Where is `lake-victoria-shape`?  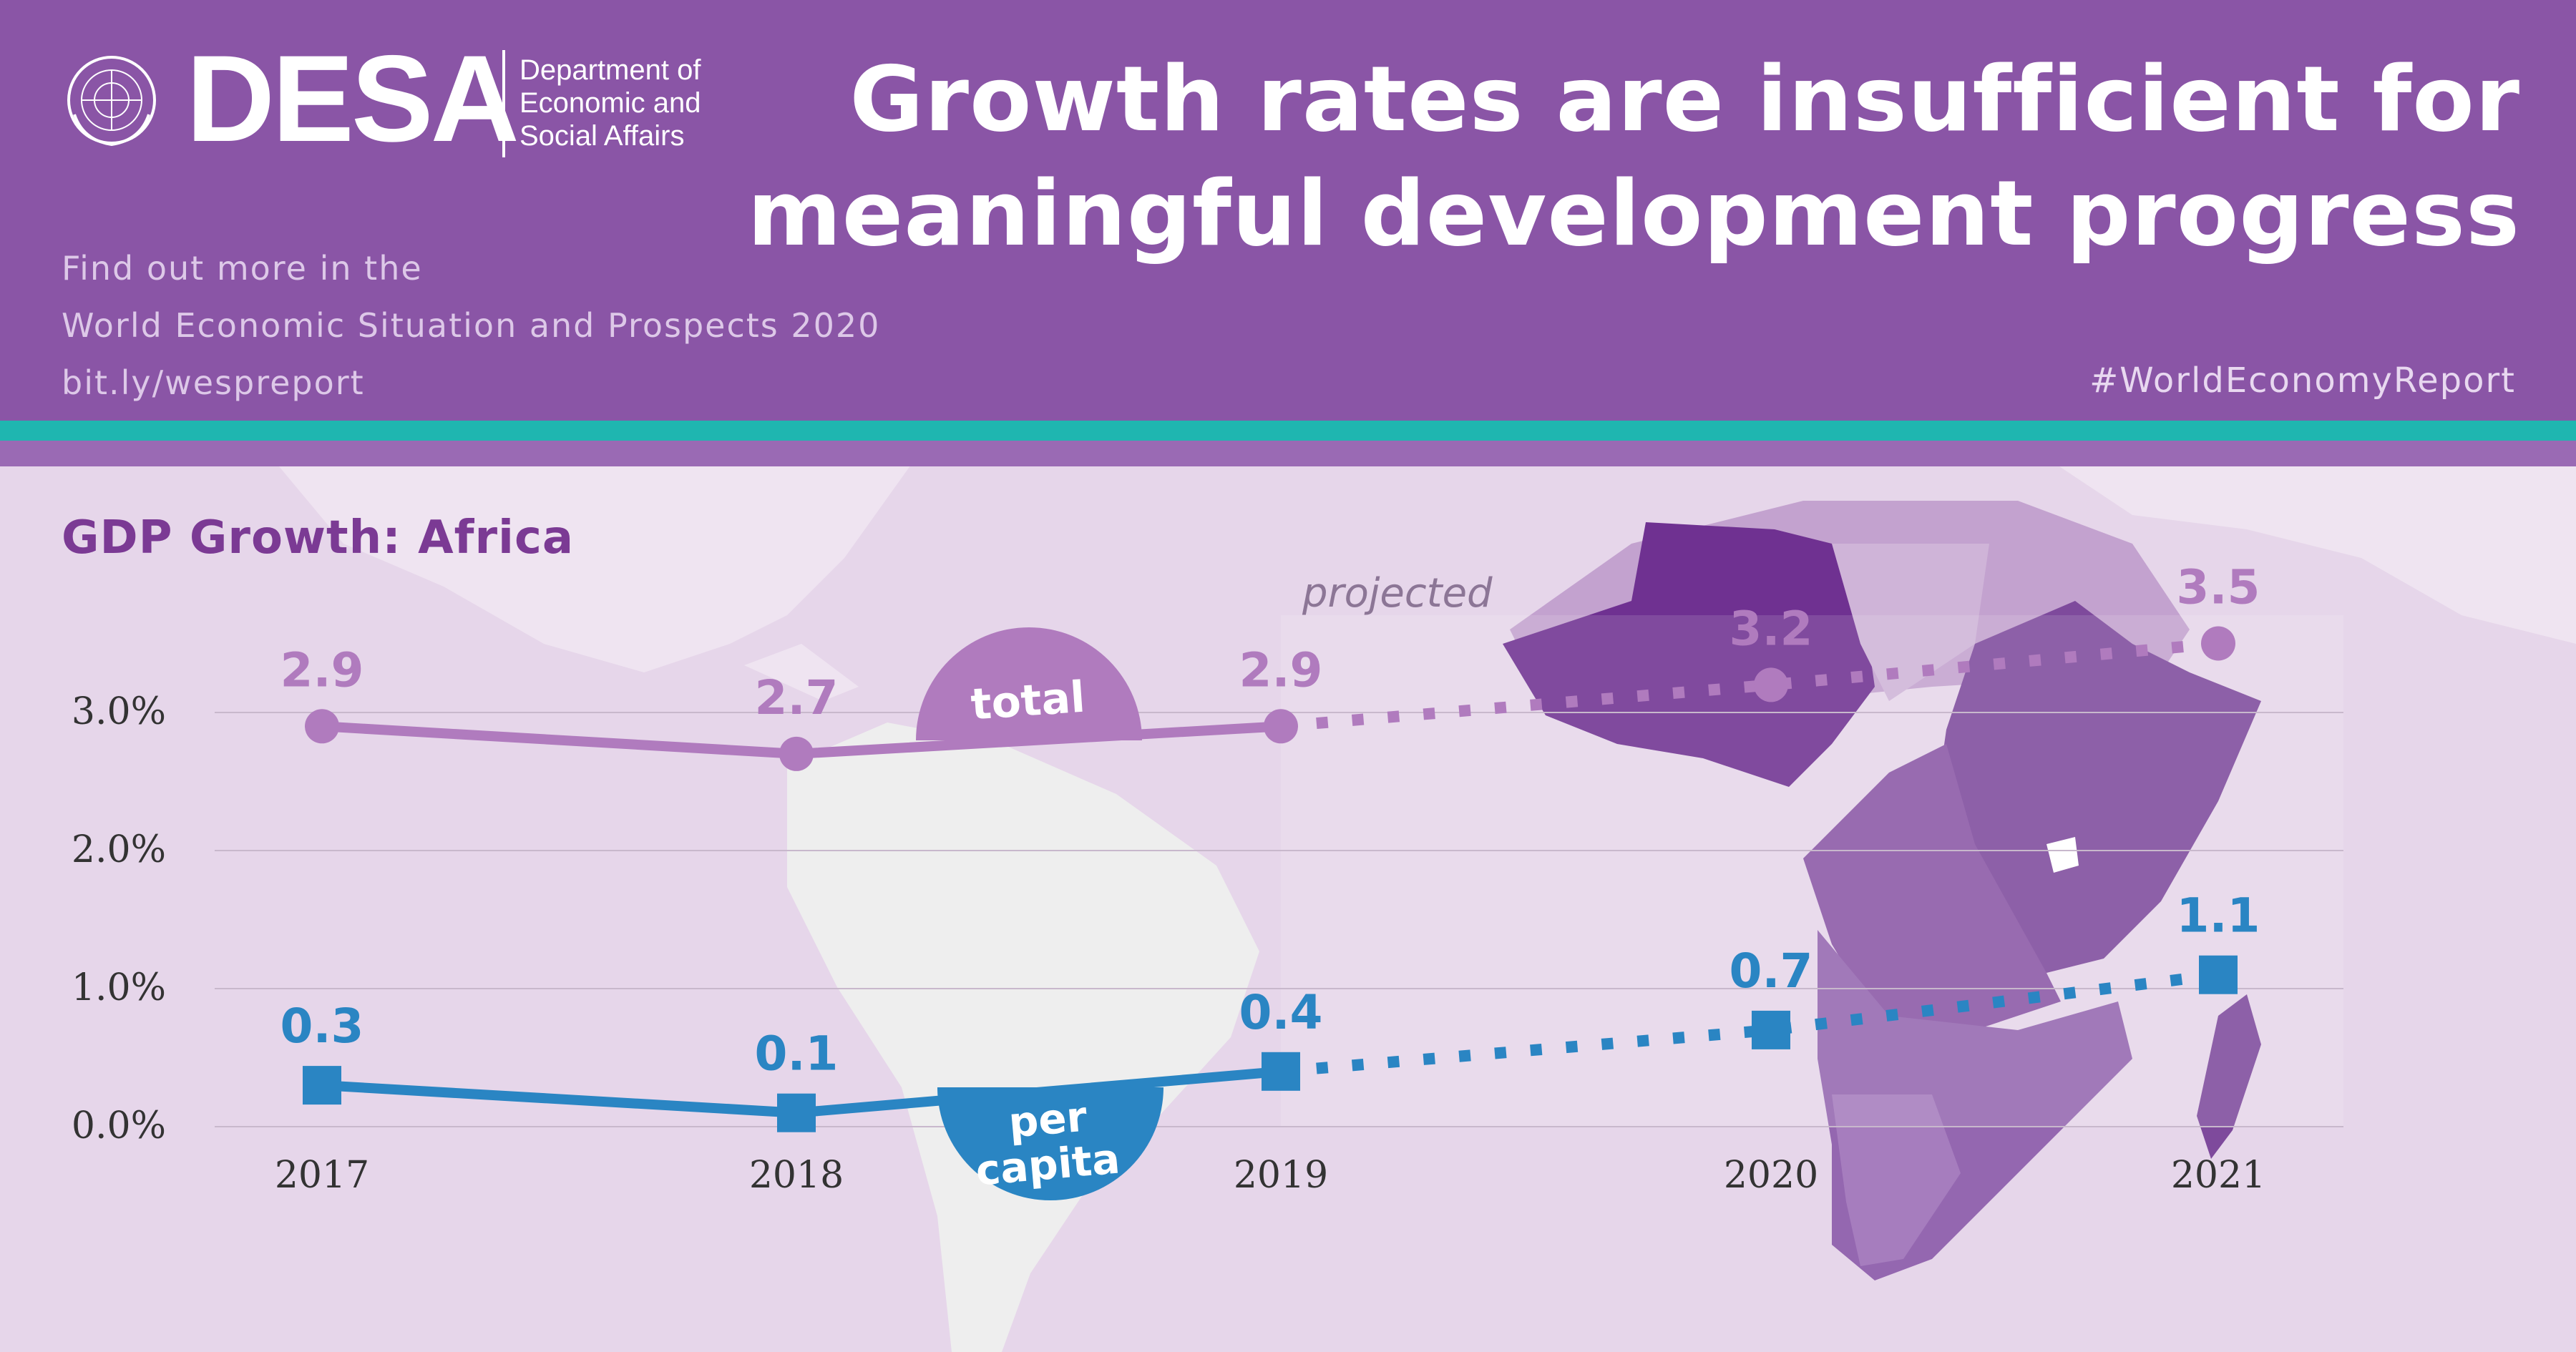 lake-victoria-shape is located at coordinates (2062, 855).